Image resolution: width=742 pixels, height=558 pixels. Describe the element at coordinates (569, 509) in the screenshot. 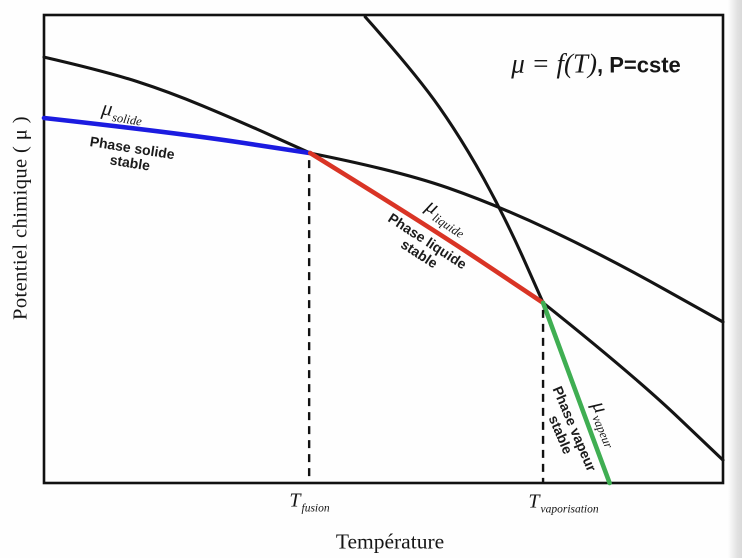

I see `tick-t-vaporisation-subscript: vaporisation` at that location.